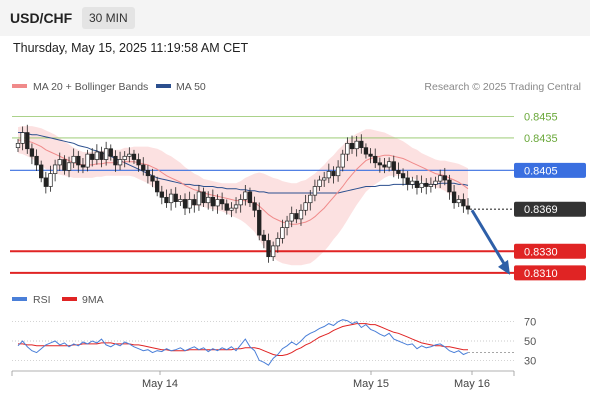 This screenshot has width=590, height=400. Describe the element at coordinates (541, 117) in the screenshot. I see `level-label-resistance-minor: 0.8455` at that location.